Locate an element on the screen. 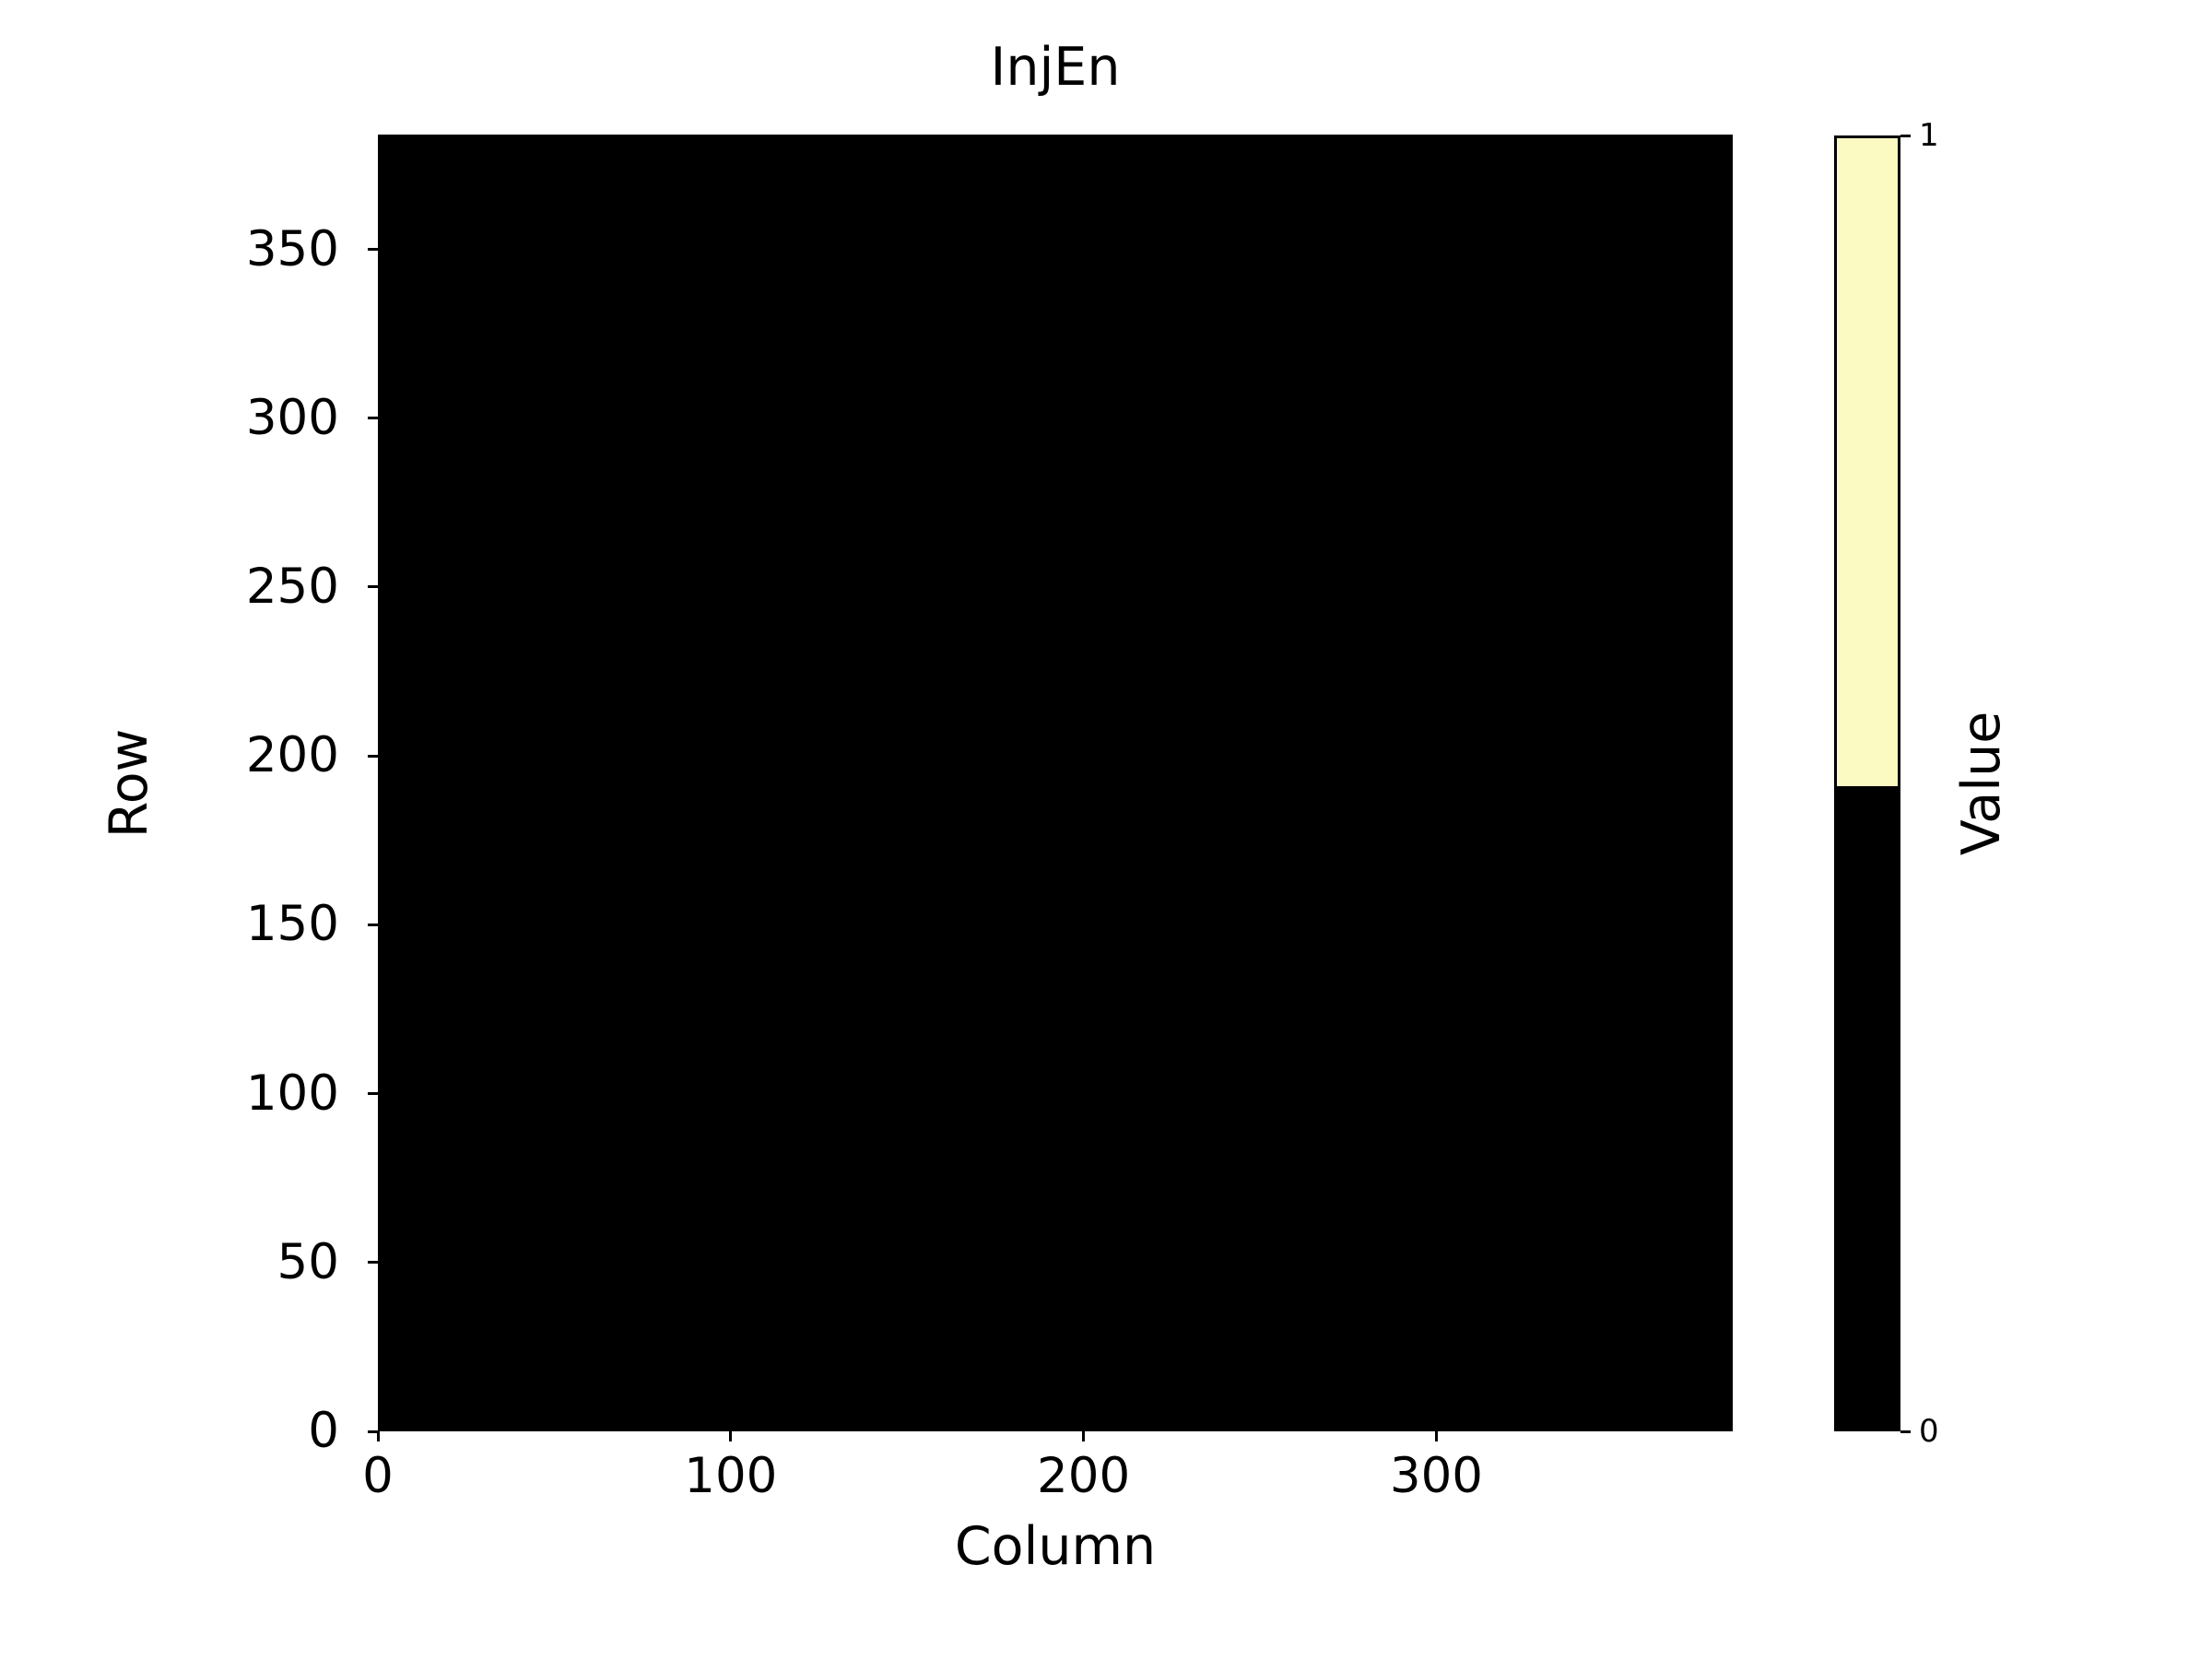  y-tick-label: 250 is located at coordinates (292, 586).